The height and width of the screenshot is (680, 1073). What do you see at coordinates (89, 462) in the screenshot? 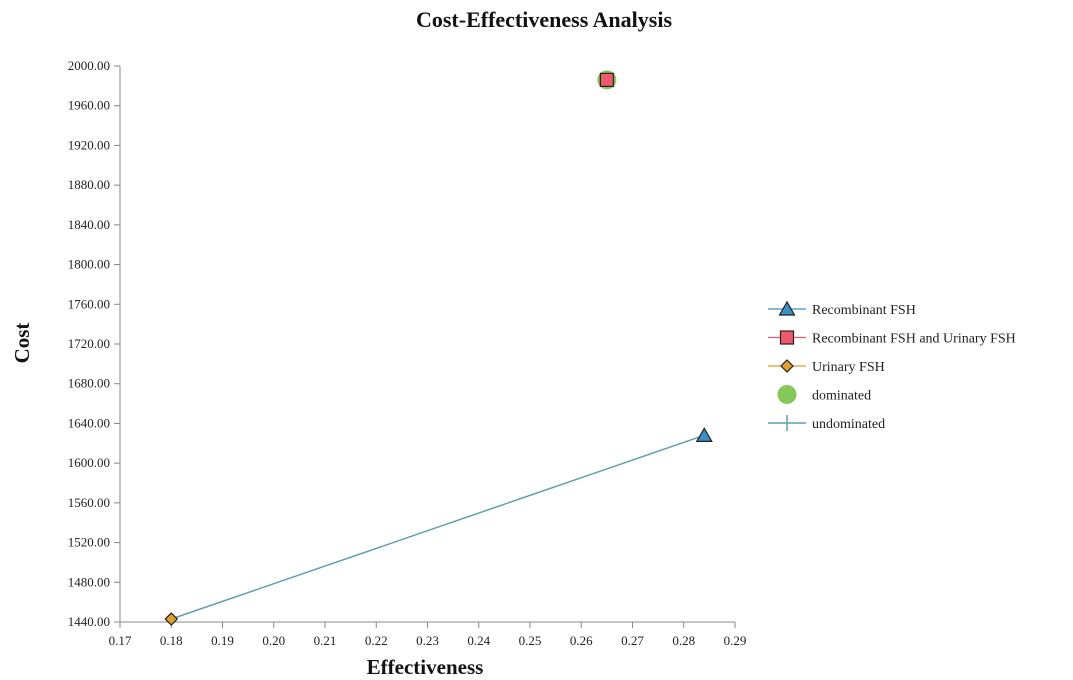
I see `y-tick-label: 1600.00` at bounding box center [89, 462].